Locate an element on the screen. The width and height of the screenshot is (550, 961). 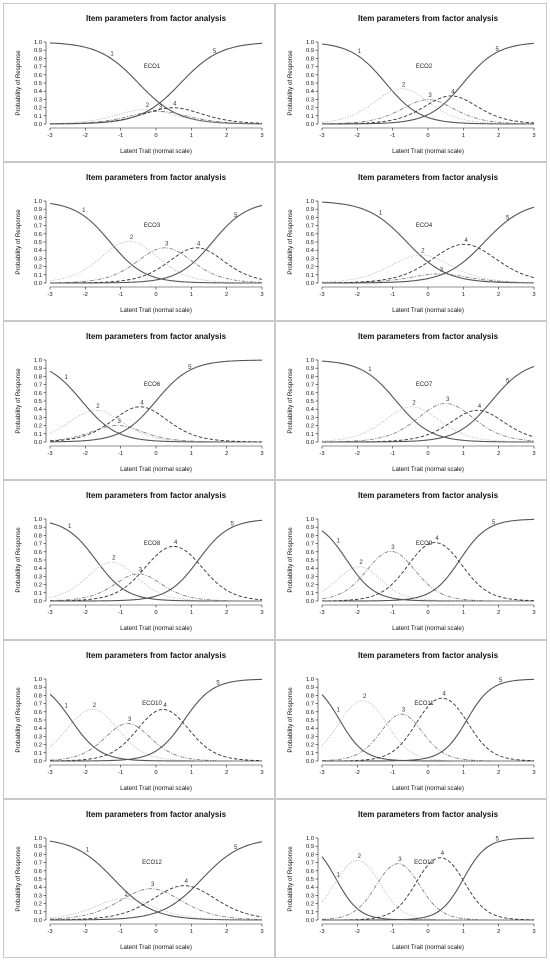
y-tick-label: 0.2 is located at coordinates (38, 586).